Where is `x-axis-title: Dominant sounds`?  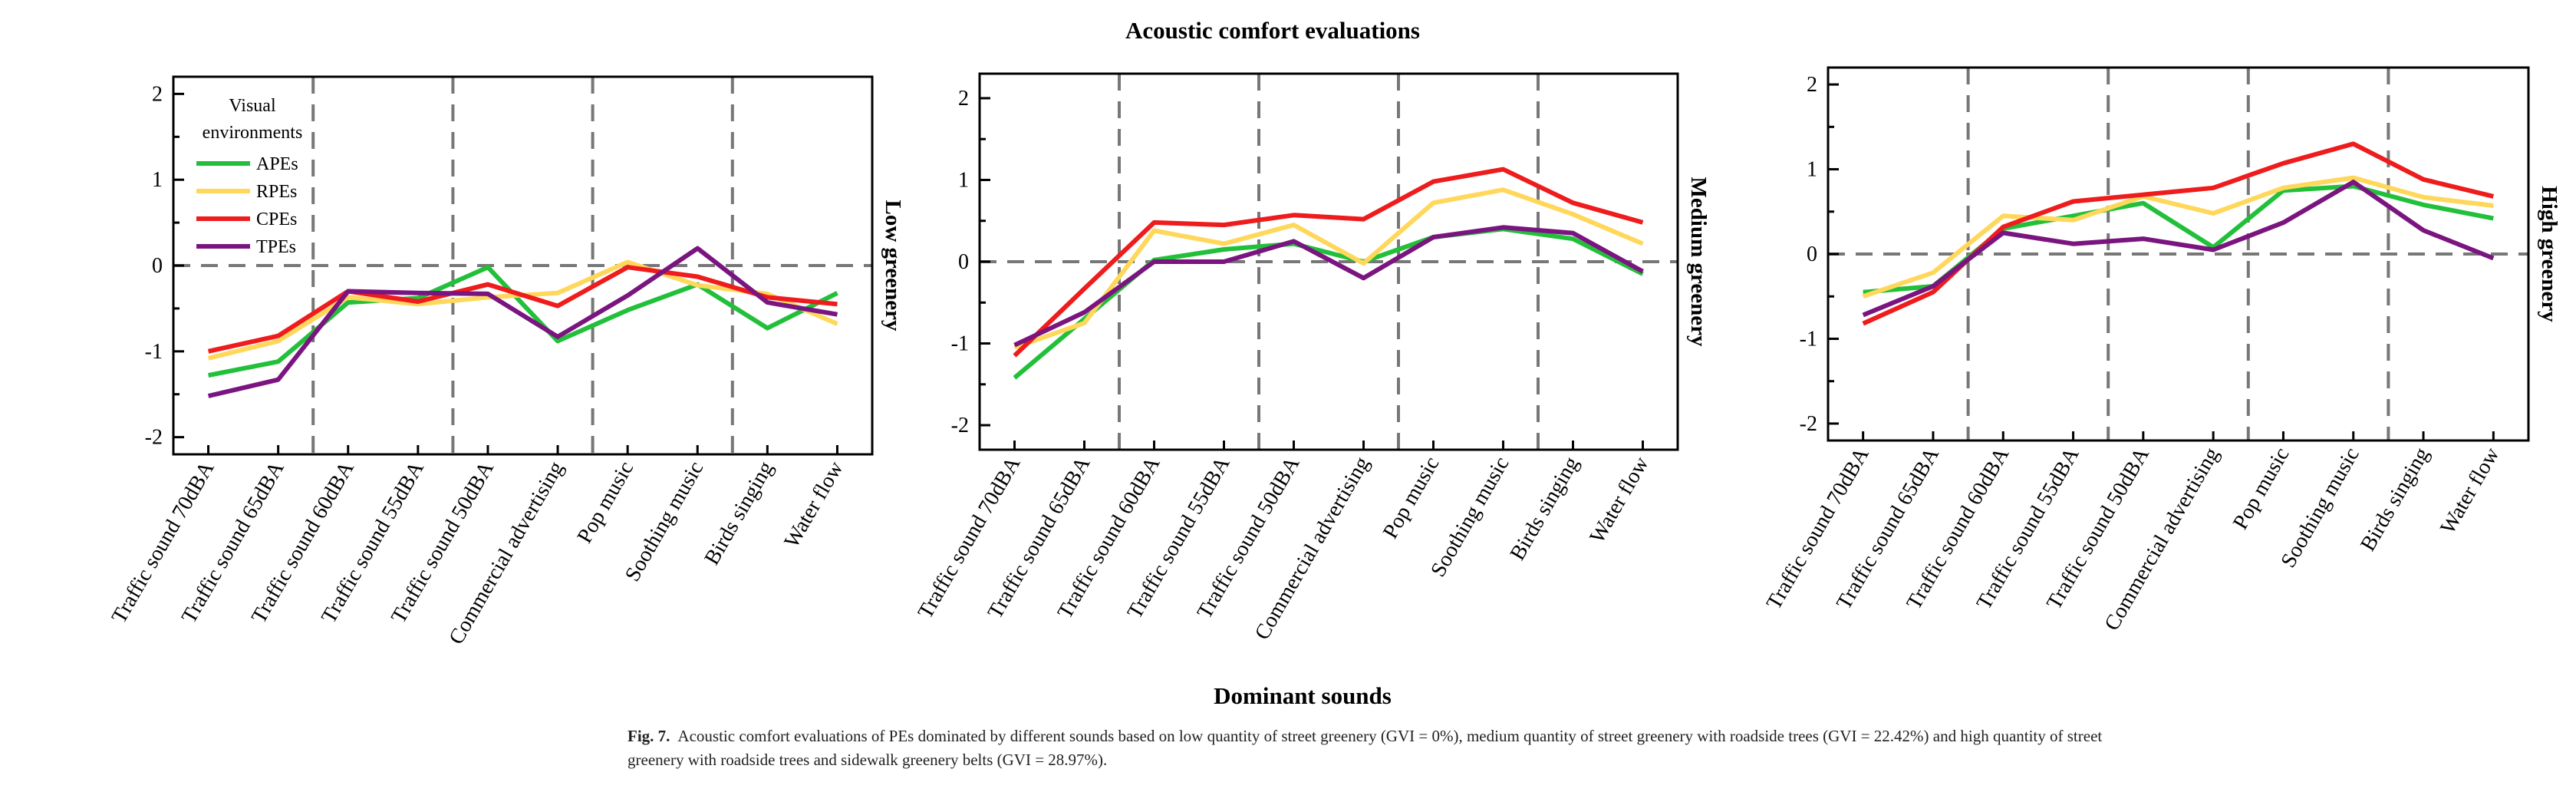
x-axis-title: Dominant sounds is located at coordinates (1303, 695).